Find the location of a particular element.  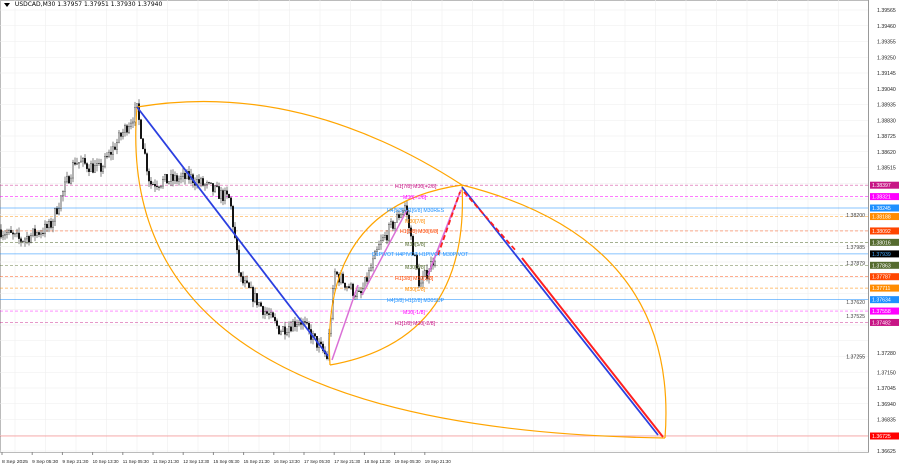

y-axis-label: 1.37879 is located at coordinates (855, 264).